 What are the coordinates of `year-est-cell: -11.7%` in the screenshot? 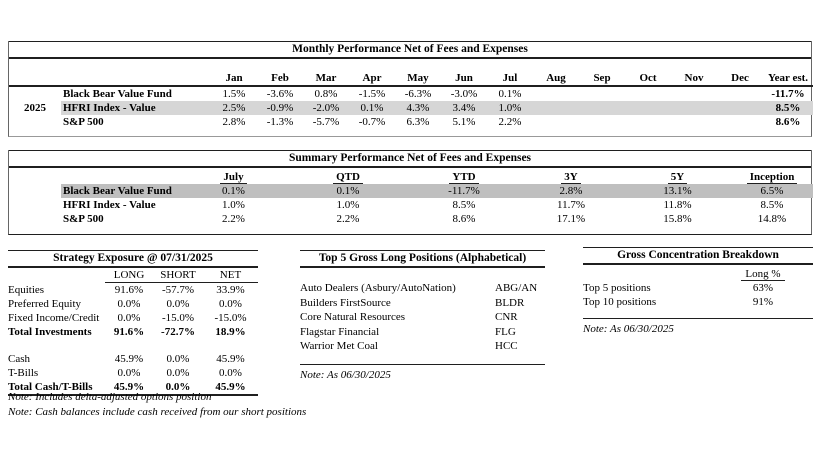 It's located at (788, 94).